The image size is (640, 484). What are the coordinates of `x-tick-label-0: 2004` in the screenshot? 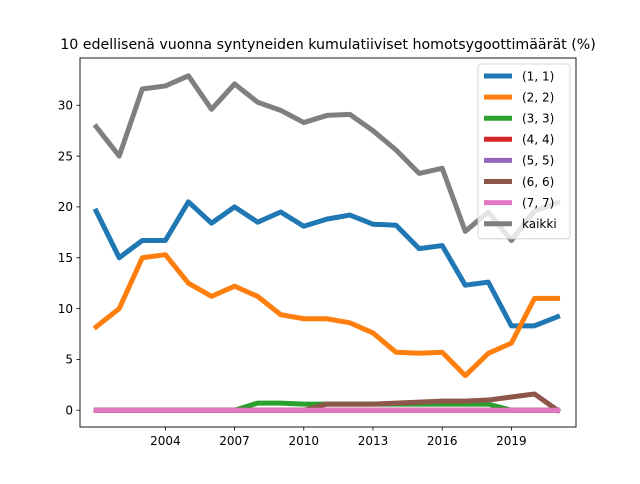 It's located at (165, 441).